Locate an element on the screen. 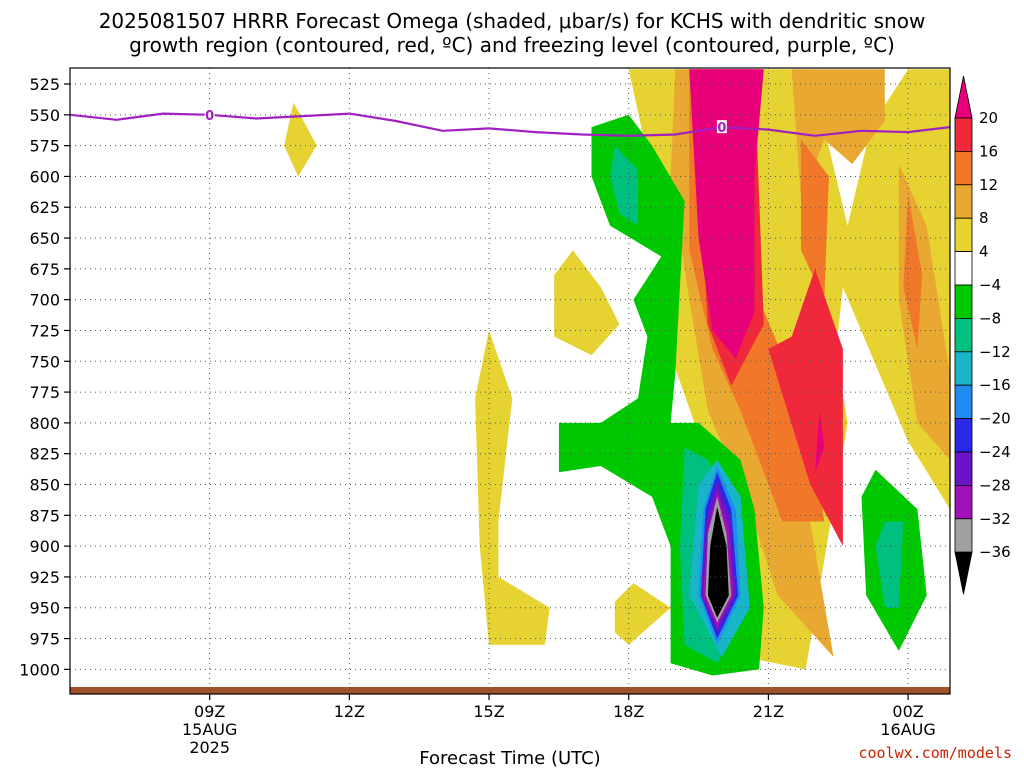 Image resolution: width=1024 pixels, height=768 pixels. y-tick-label-925: 925 is located at coordinates (44, 577).